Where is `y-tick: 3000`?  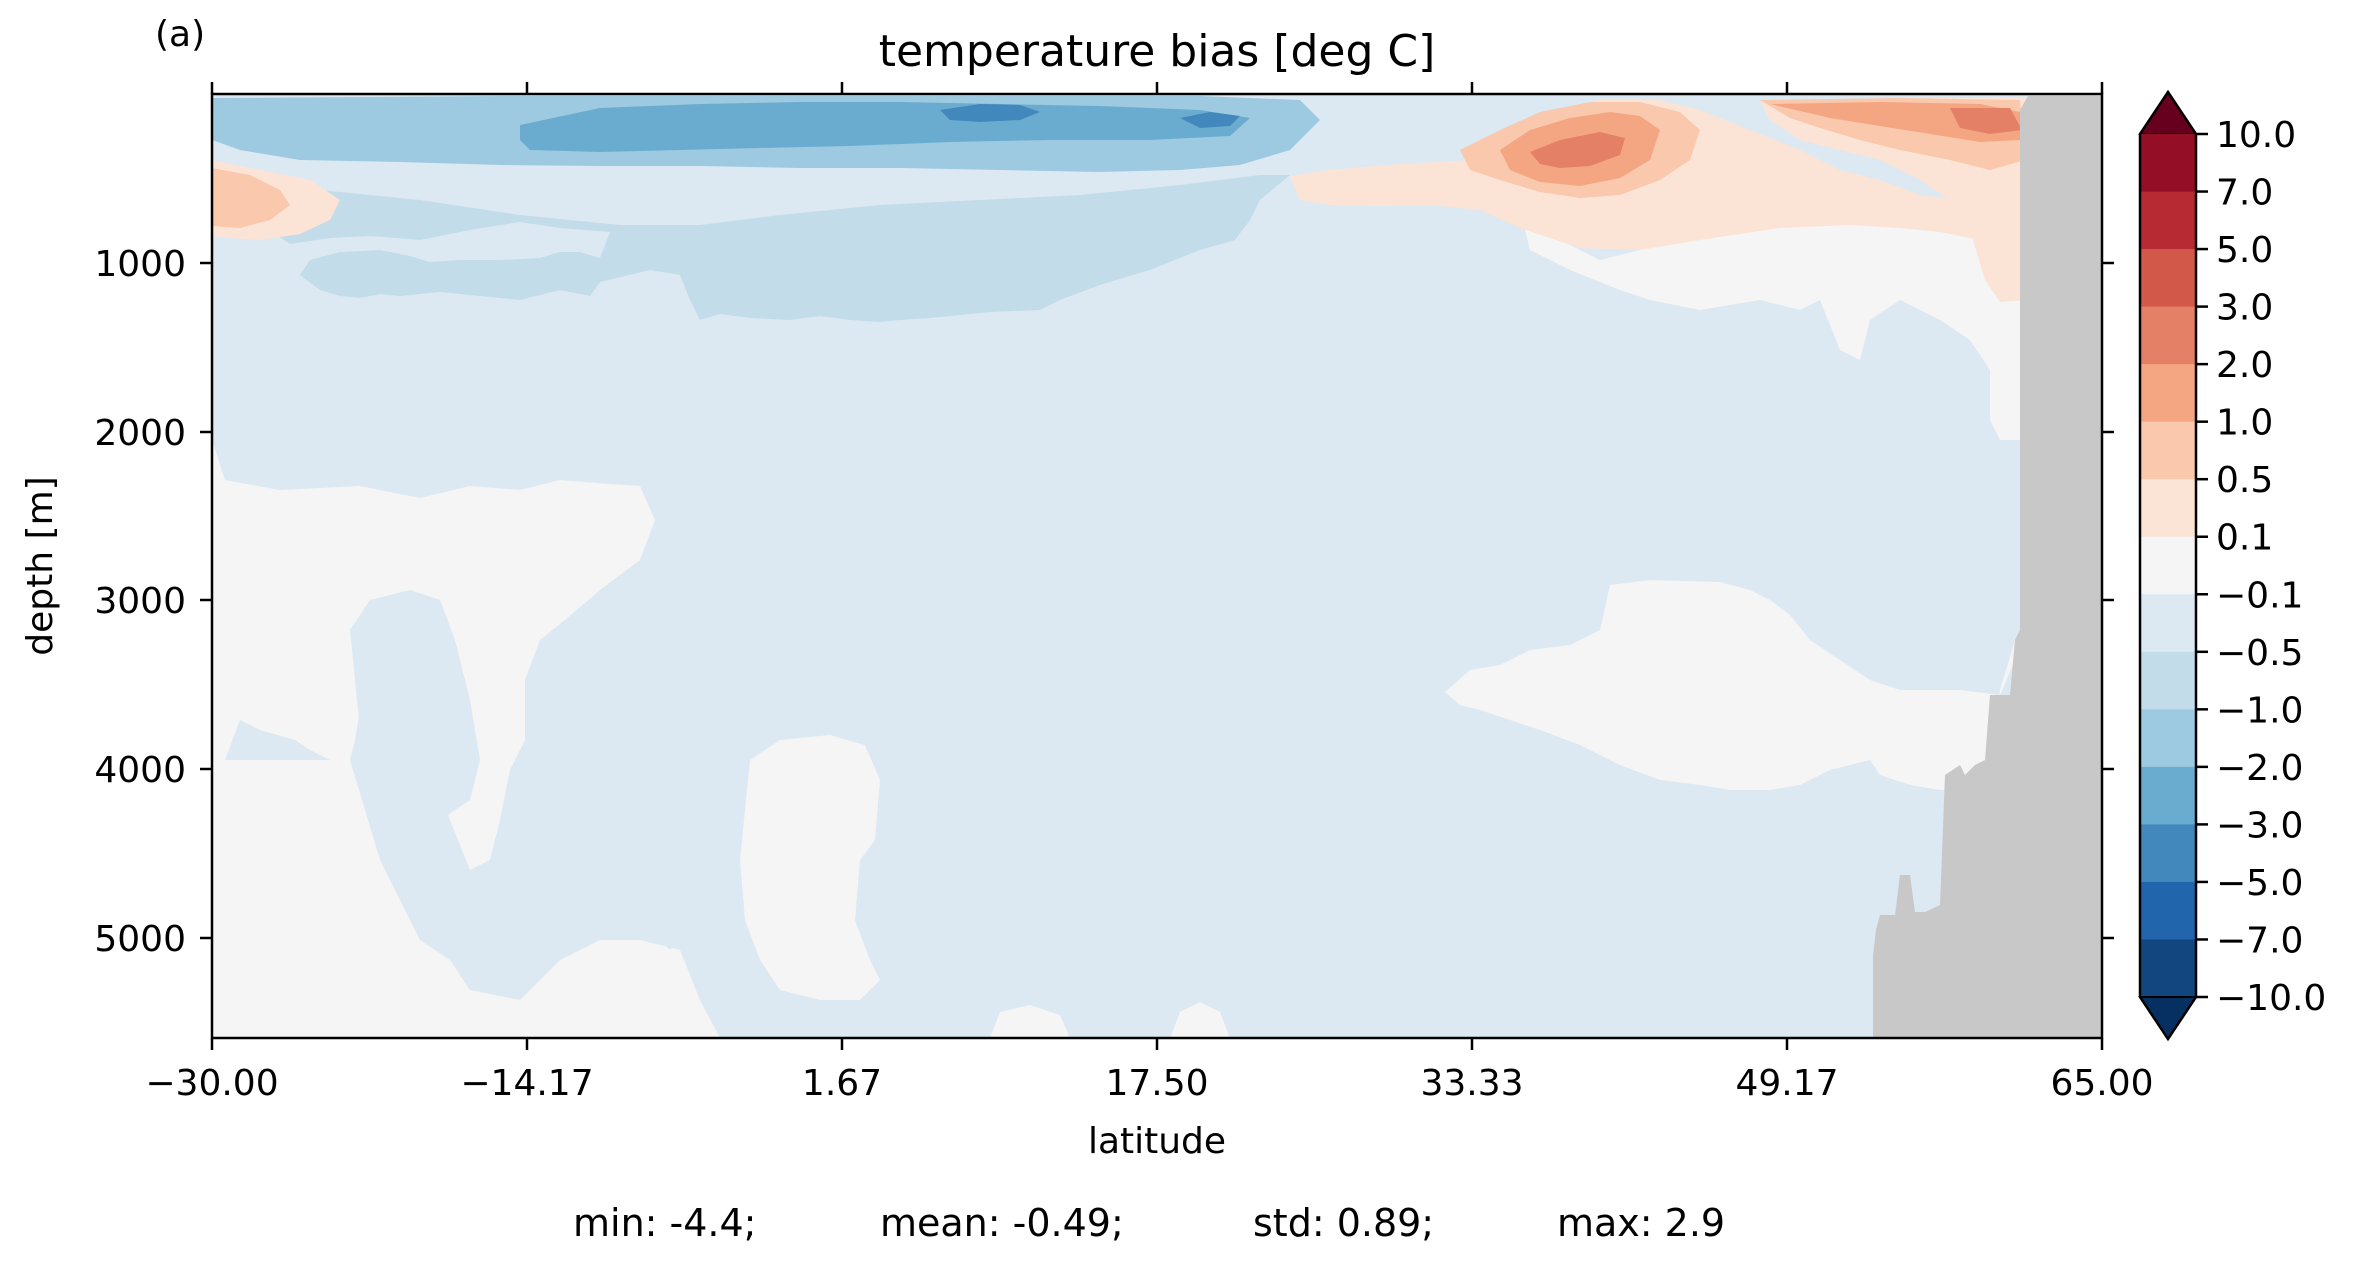
y-tick: 3000 is located at coordinates (1104, 601).